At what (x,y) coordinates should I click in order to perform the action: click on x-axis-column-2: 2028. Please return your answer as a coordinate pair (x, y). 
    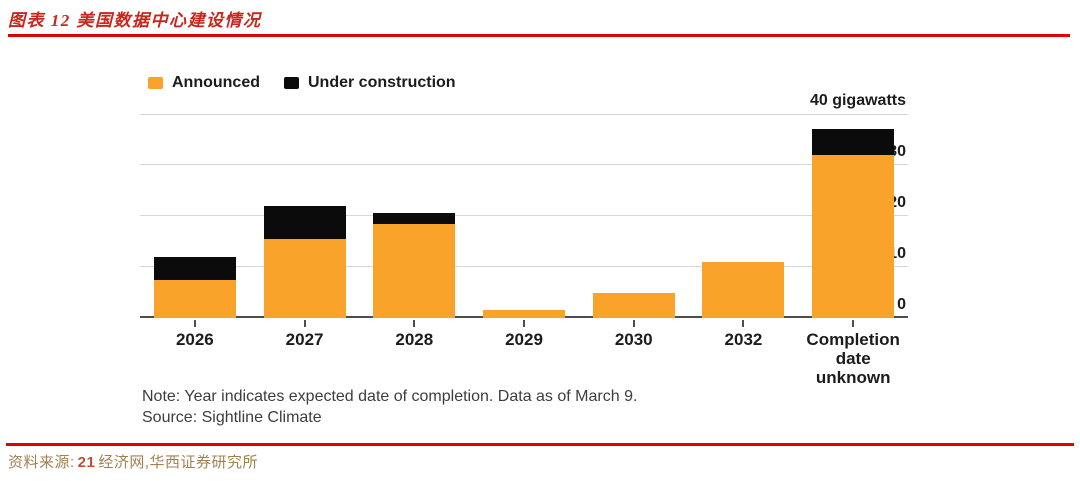
    Looking at the image, I should click on (414, 353).